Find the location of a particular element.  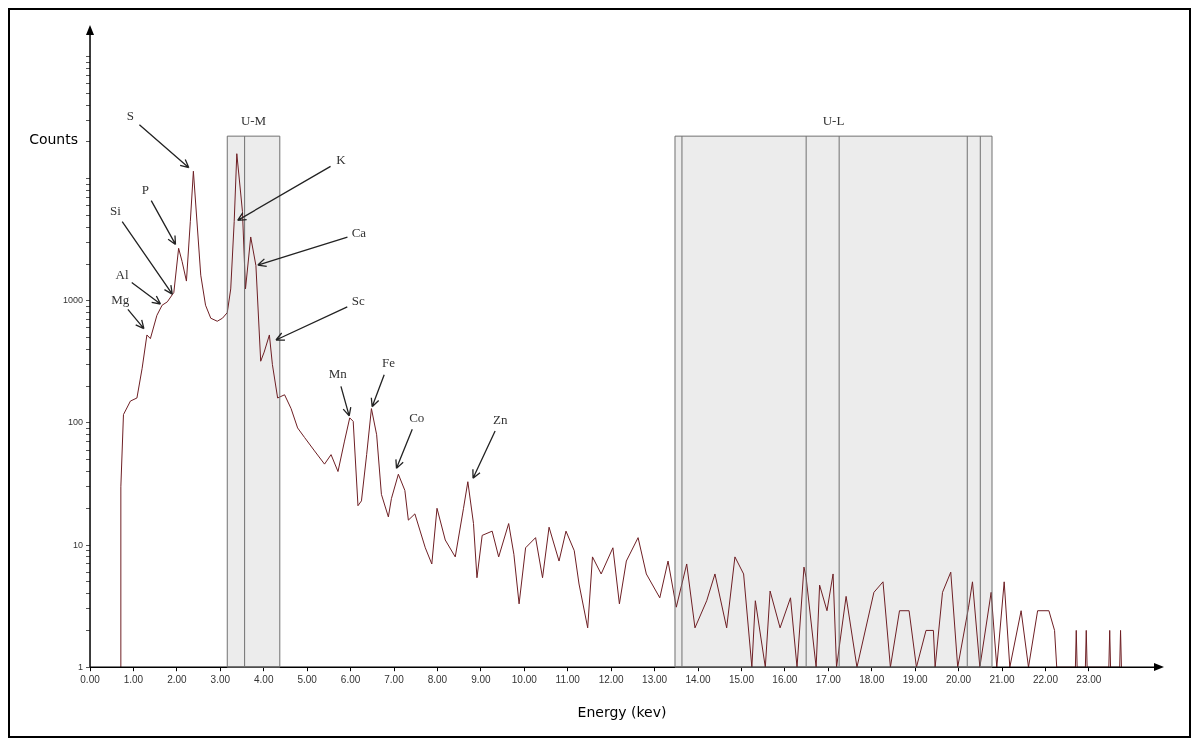

y-tick-label: 10 is located at coordinates (78, 544).